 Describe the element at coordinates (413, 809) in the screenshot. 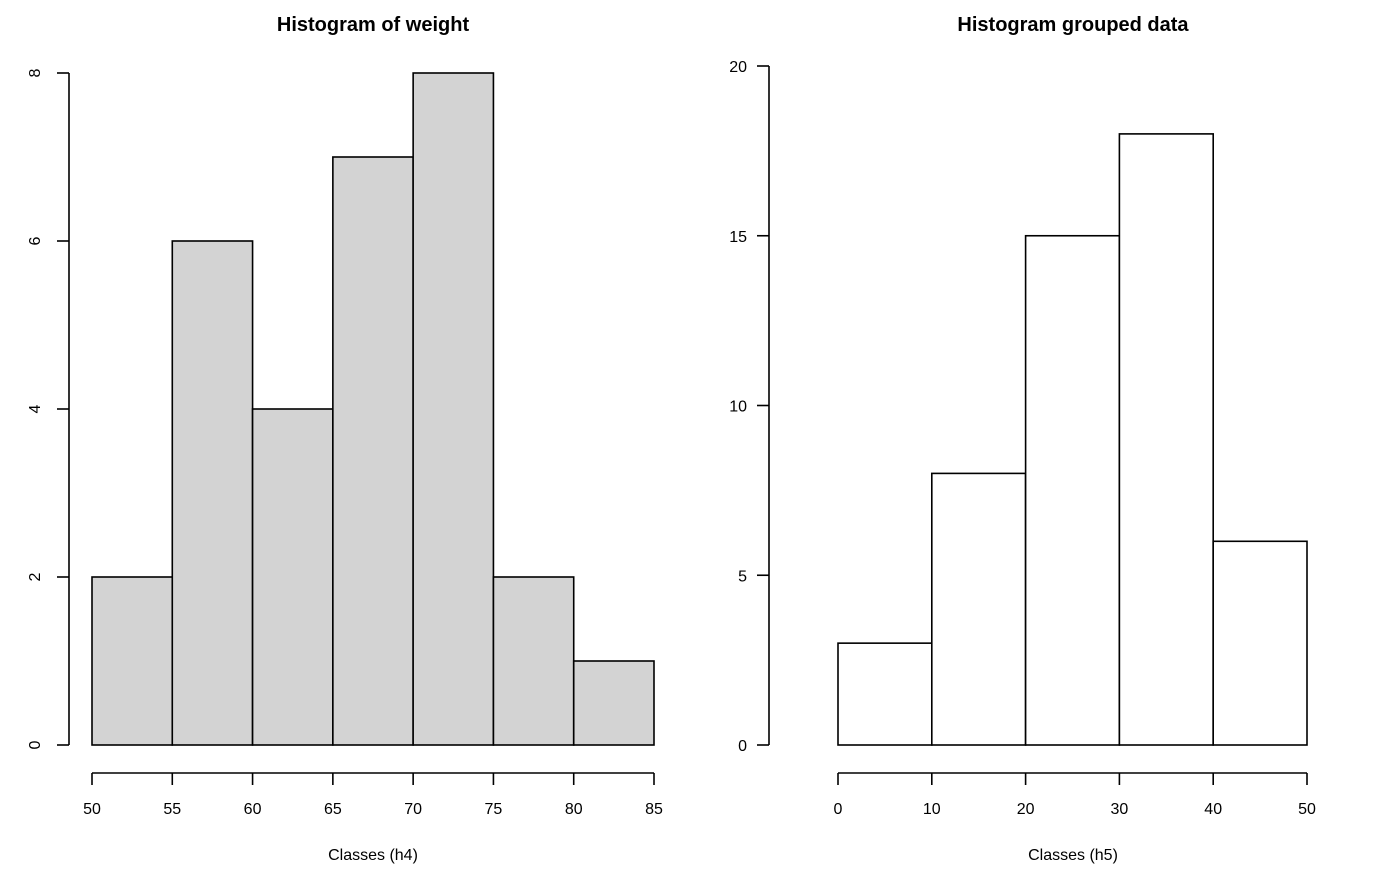

I see `x-tick-label: 70` at that location.